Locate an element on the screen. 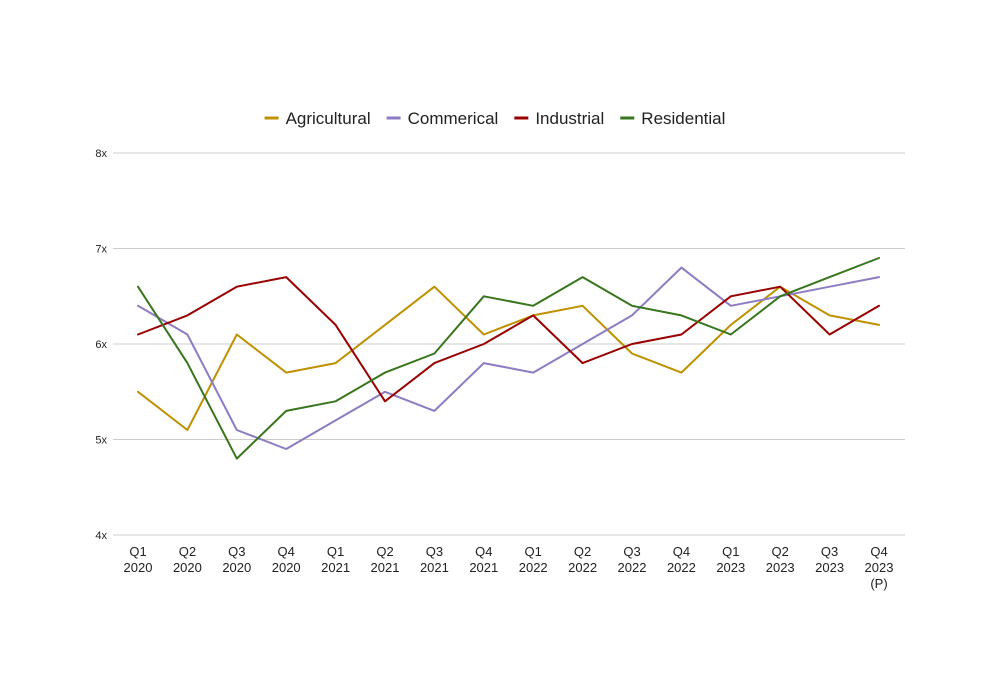 This screenshot has width=990, height=700. y-tick-label: 7x is located at coordinates (101, 250).